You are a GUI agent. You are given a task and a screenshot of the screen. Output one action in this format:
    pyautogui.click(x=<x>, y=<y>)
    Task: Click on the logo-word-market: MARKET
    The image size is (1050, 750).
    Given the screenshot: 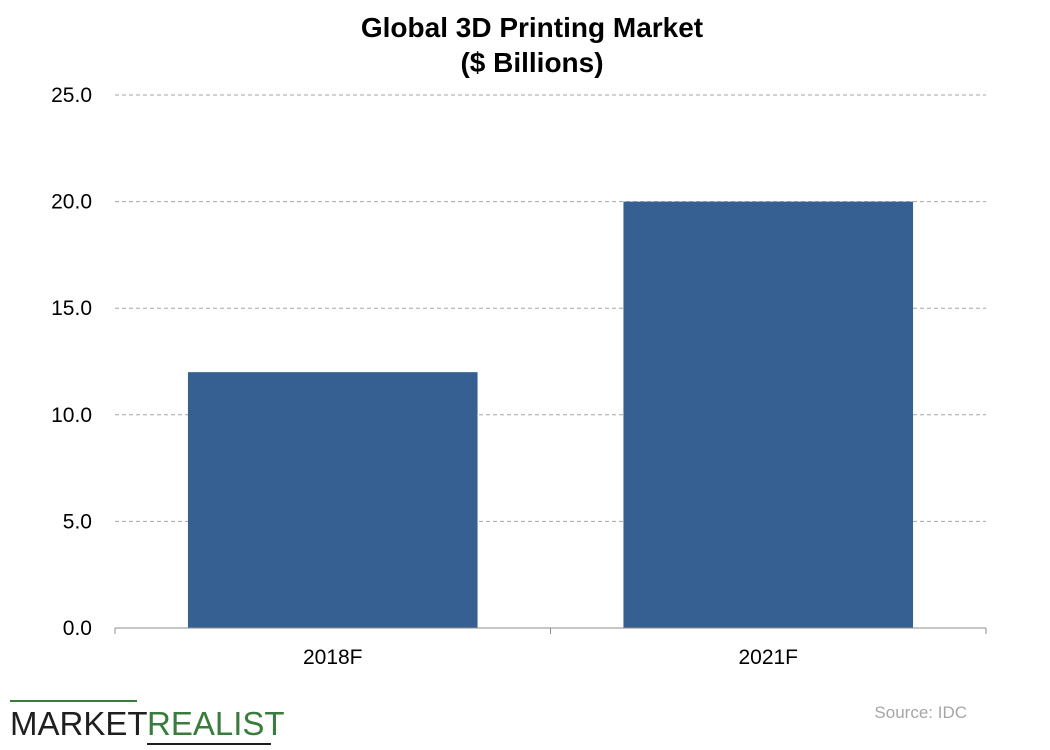 What is the action you would take?
    pyautogui.click(x=79, y=723)
    